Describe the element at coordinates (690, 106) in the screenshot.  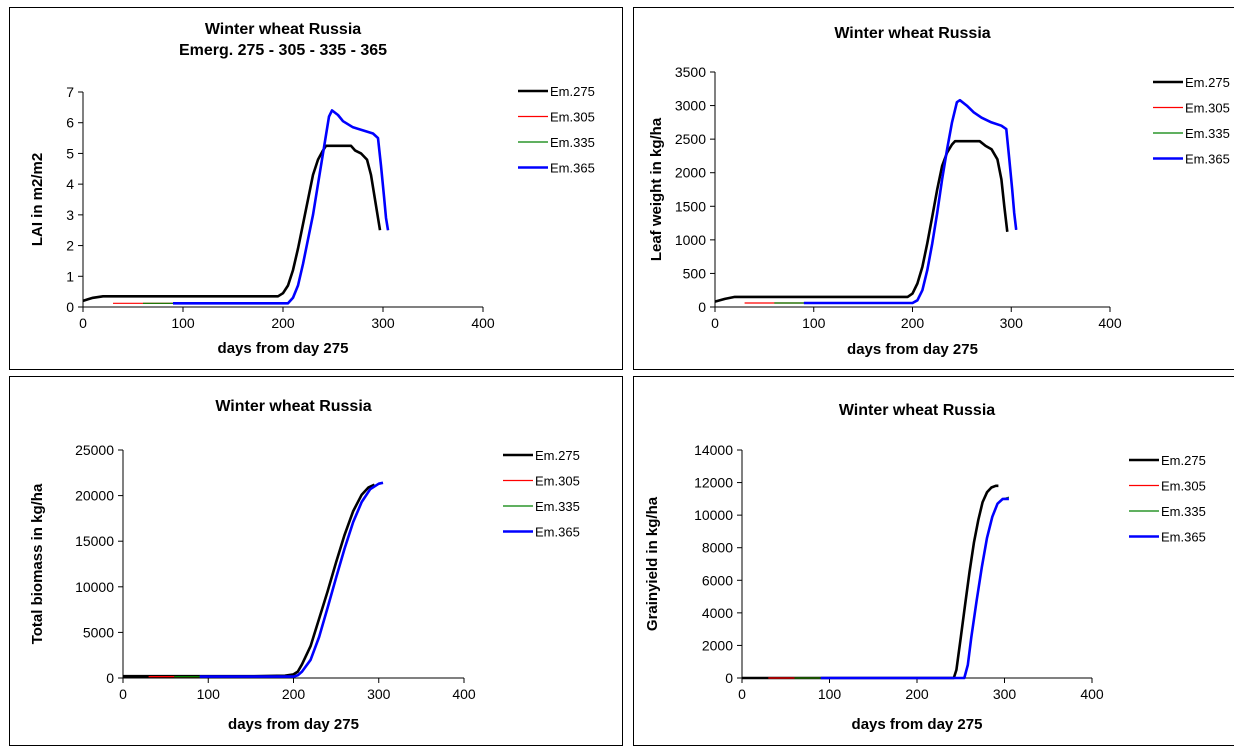
I see `y-tick-label: 3000` at that location.